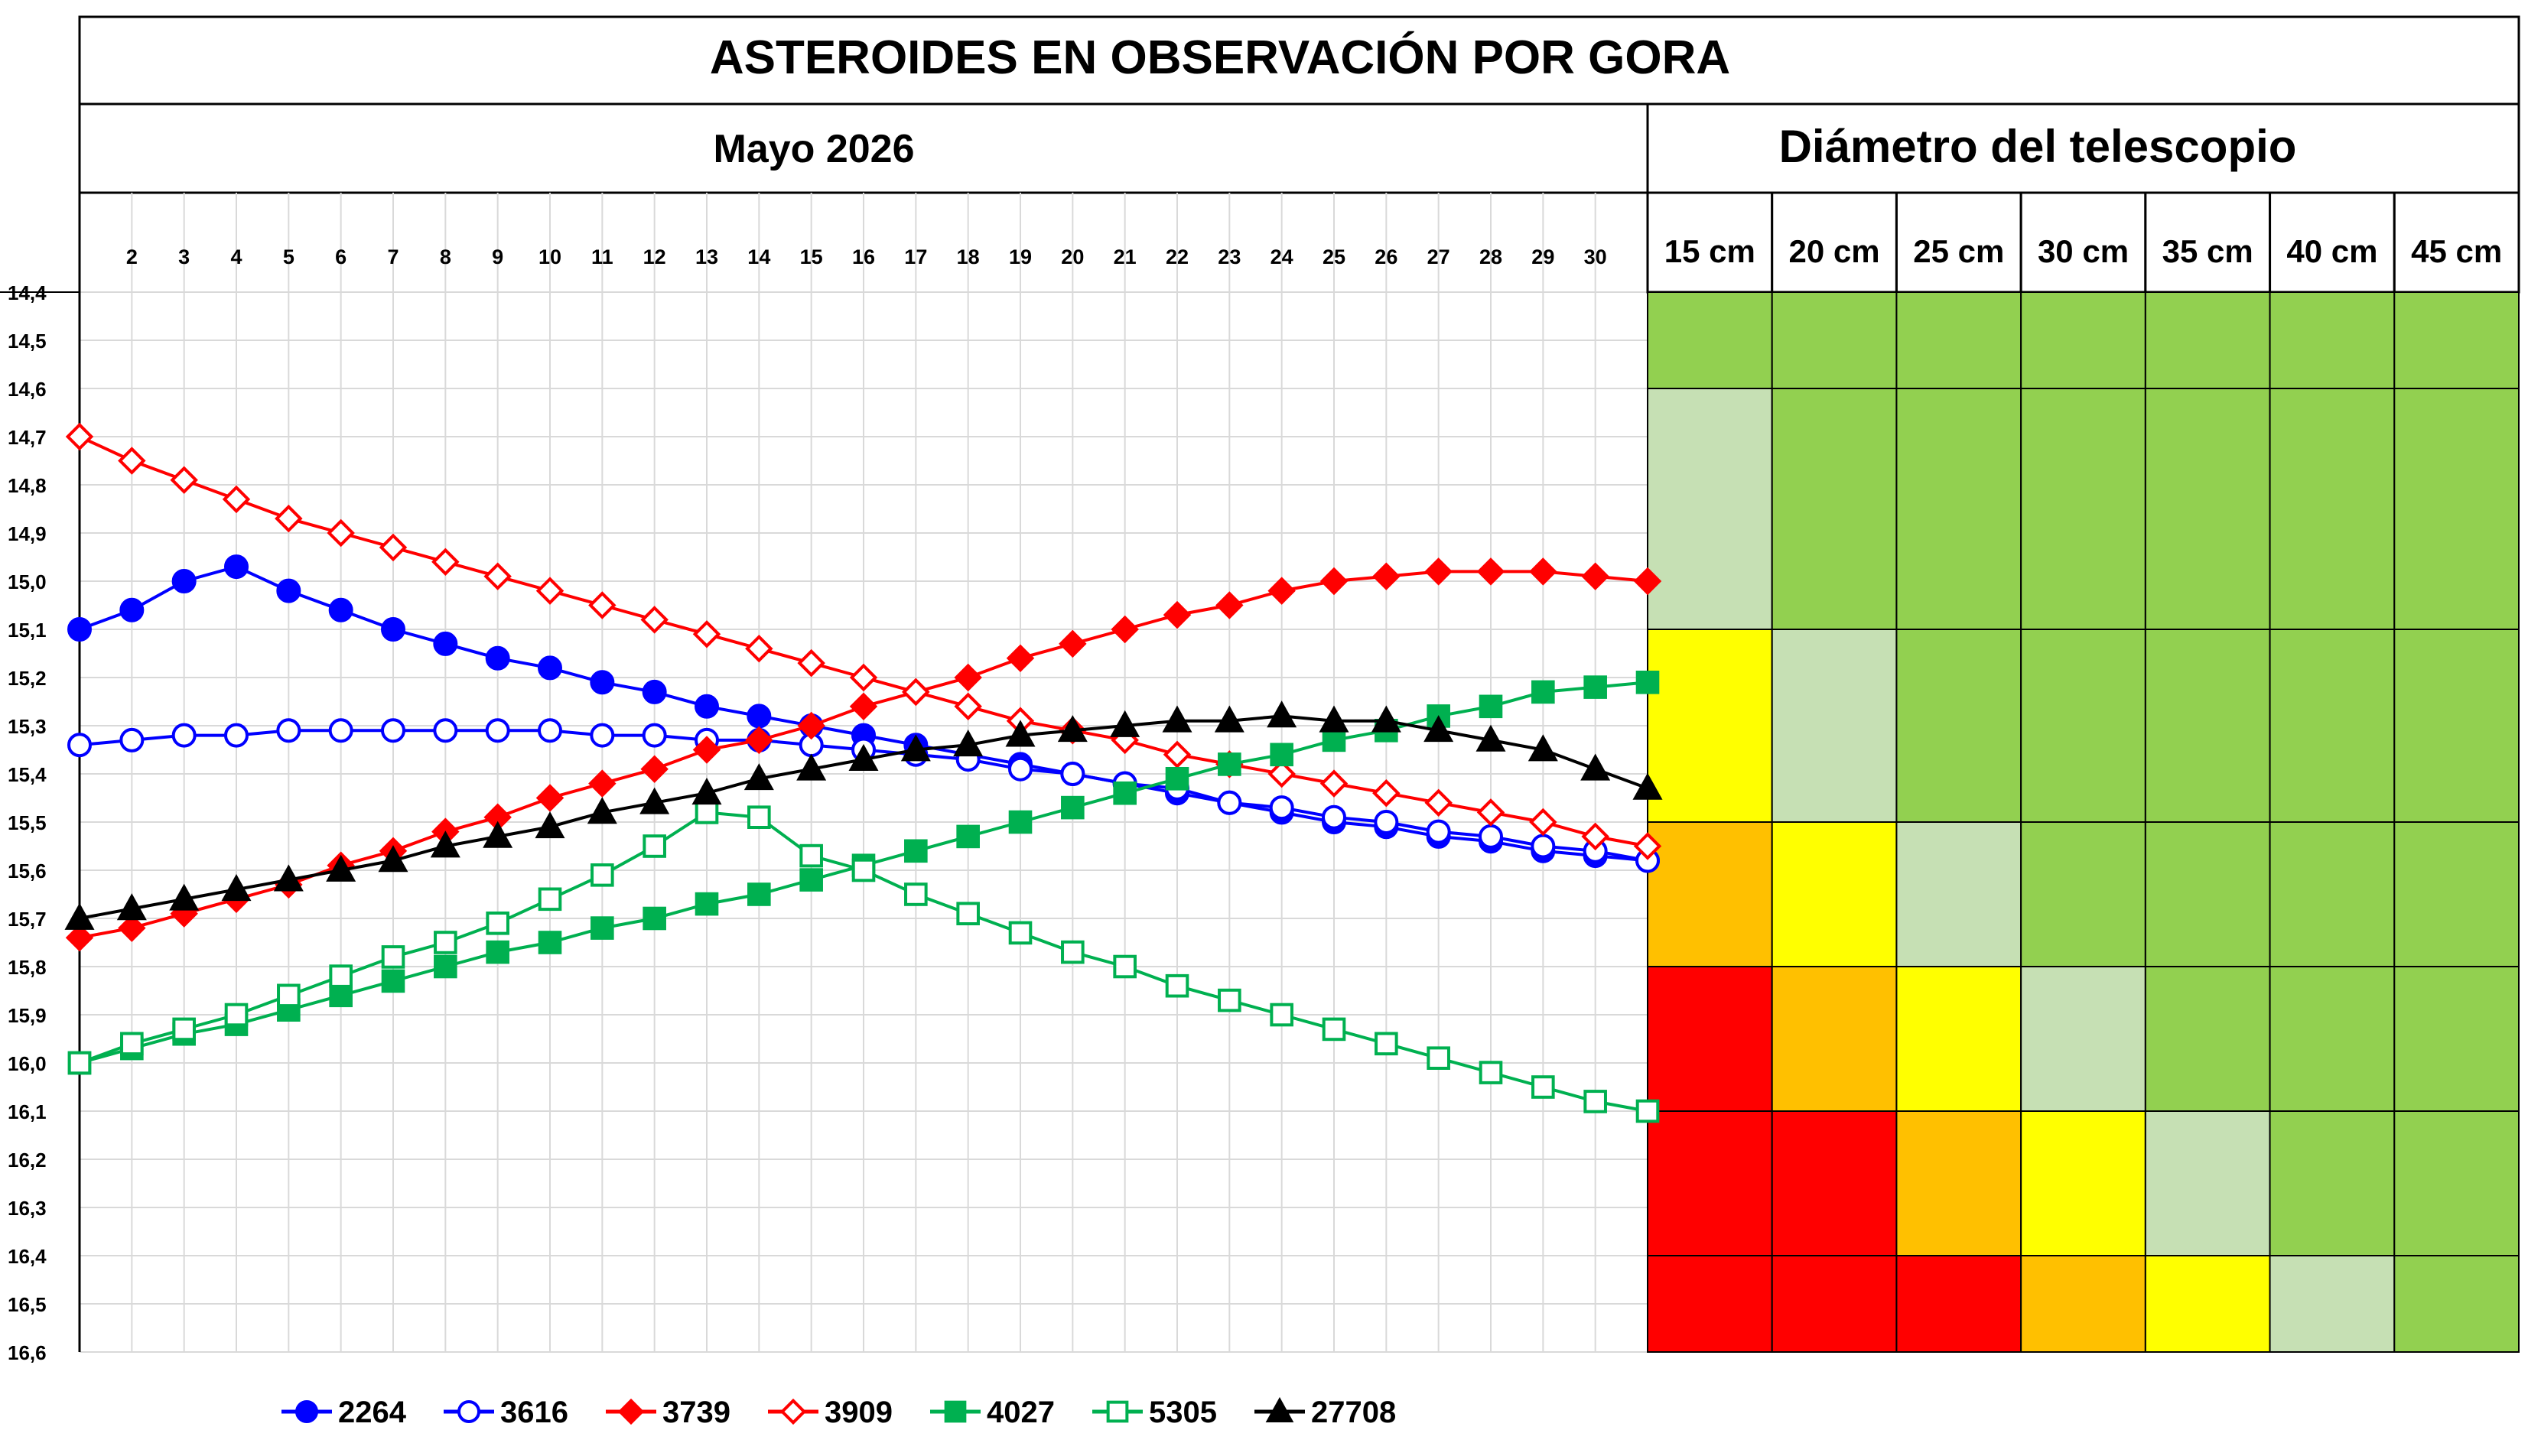  What do you see at coordinates (372, 1412) in the screenshot?
I see `legend-label: 2264` at bounding box center [372, 1412].